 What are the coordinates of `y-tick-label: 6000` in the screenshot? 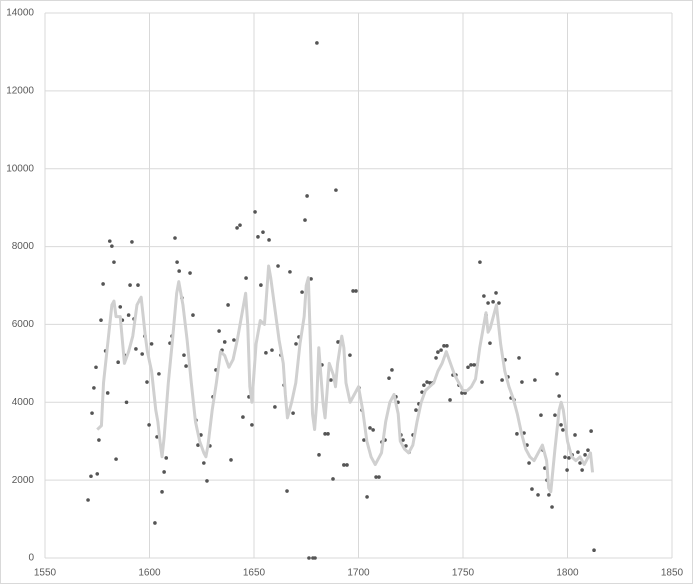 It's located at (23, 324).